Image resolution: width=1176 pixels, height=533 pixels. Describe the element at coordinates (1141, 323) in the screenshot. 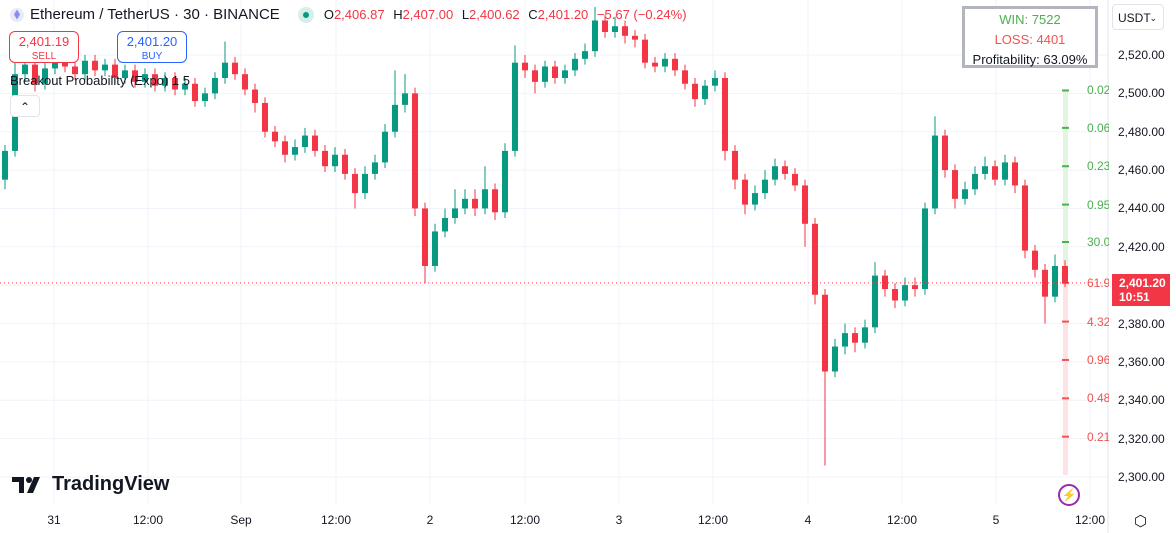

I see `y-tick-label: 2,380.00` at that location.